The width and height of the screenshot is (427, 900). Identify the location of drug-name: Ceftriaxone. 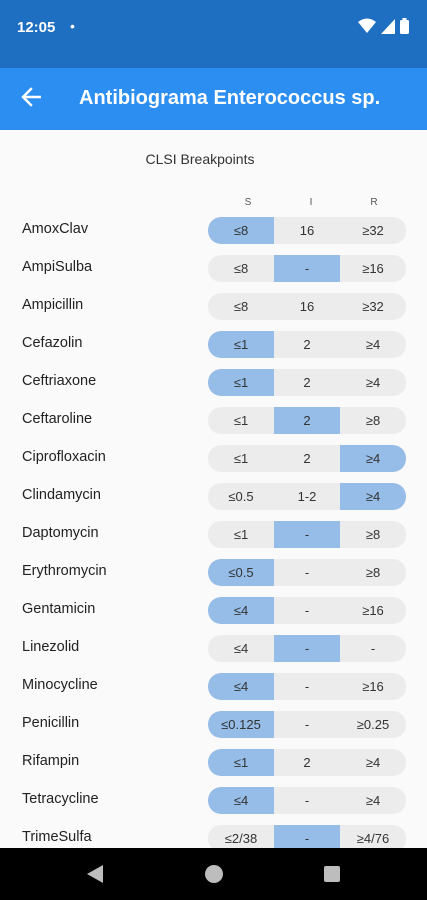
(59, 381).